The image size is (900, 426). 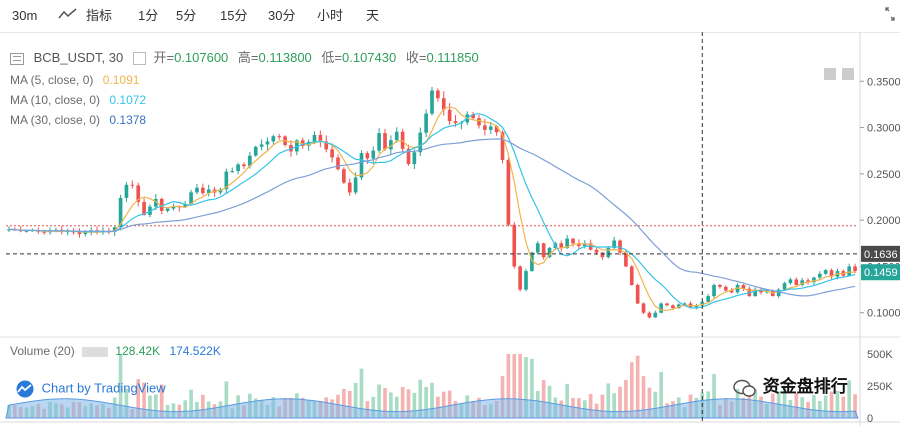 What do you see at coordinates (880, 272) in the screenshot?
I see `last-price-tag` at bounding box center [880, 272].